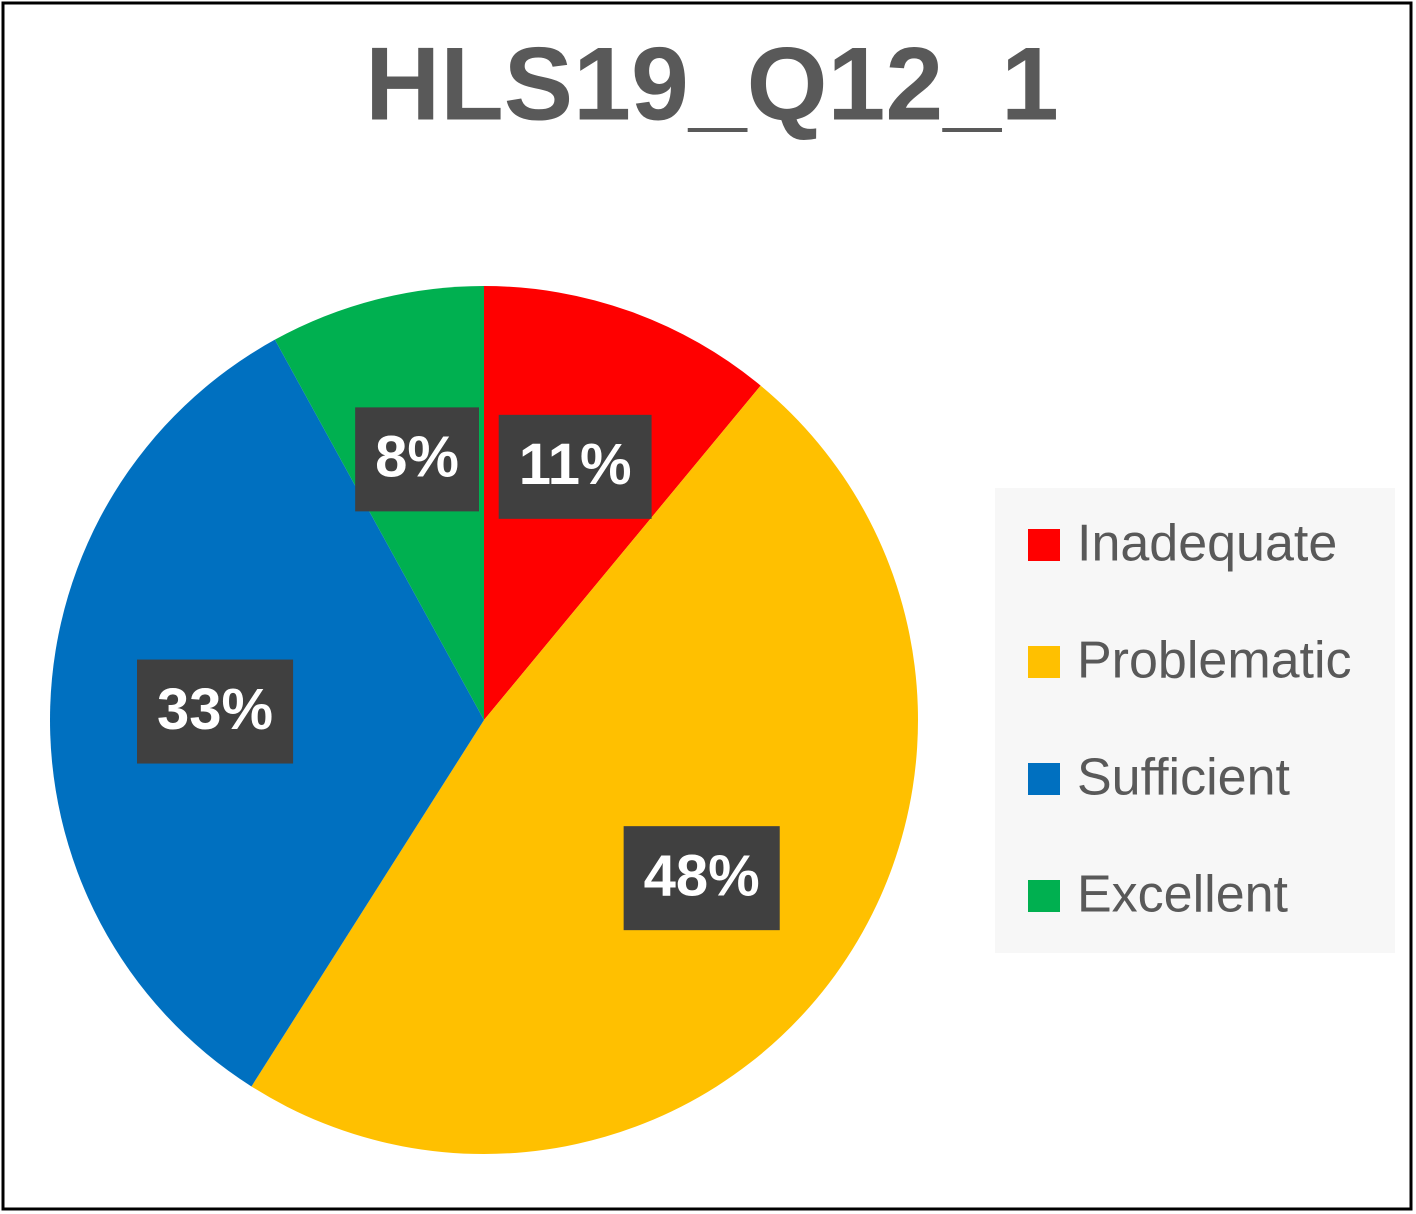 The height and width of the screenshot is (1214, 1416). What do you see at coordinates (1214, 661) in the screenshot?
I see `legend-label: Problematic` at bounding box center [1214, 661].